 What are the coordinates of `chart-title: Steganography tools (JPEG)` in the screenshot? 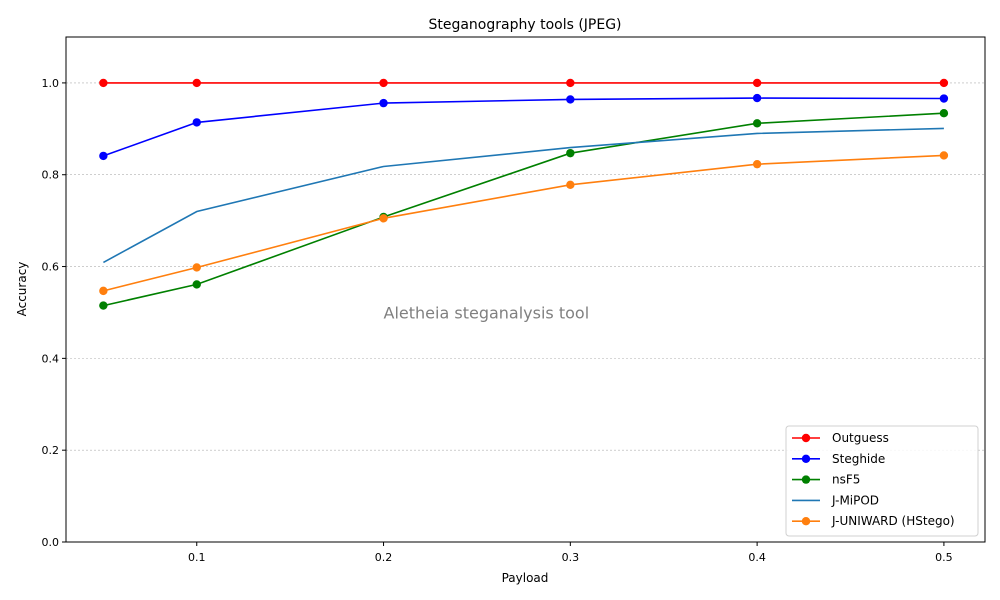 It's located at (524, 25).